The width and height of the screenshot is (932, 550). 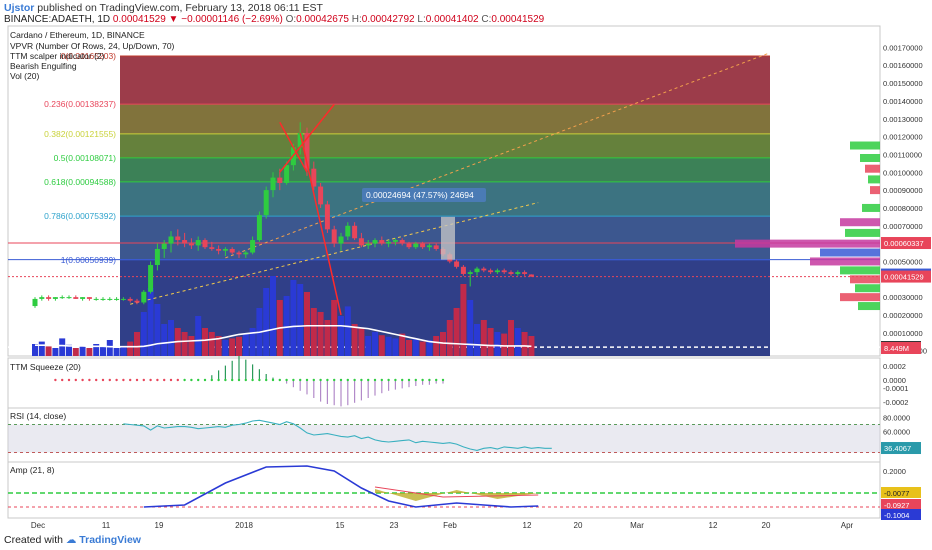 What do you see at coordinates (110, 540) in the screenshot?
I see `tradingview-brand: TradingView` at bounding box center [110, 540].